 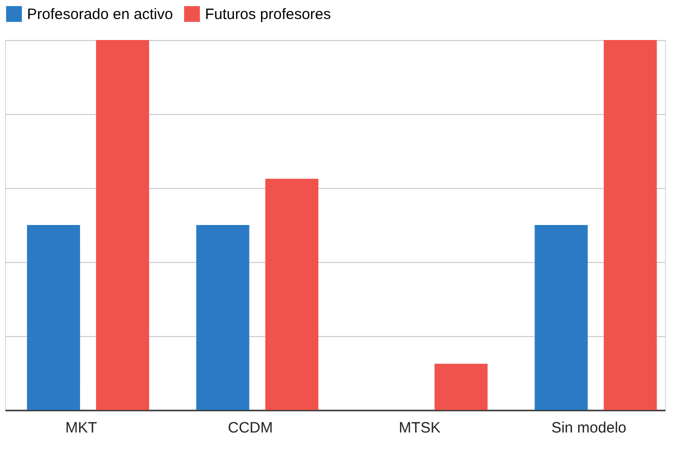 I want to click on legend-label: Profesorado en activo, so click(x=100, y=14).